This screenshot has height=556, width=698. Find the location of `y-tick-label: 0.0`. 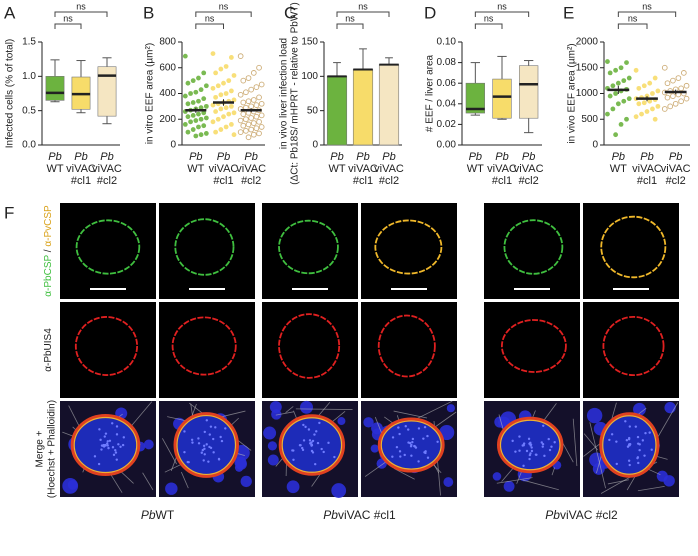

y-tick-label: 0.0 is located at coordinates (29, 145).